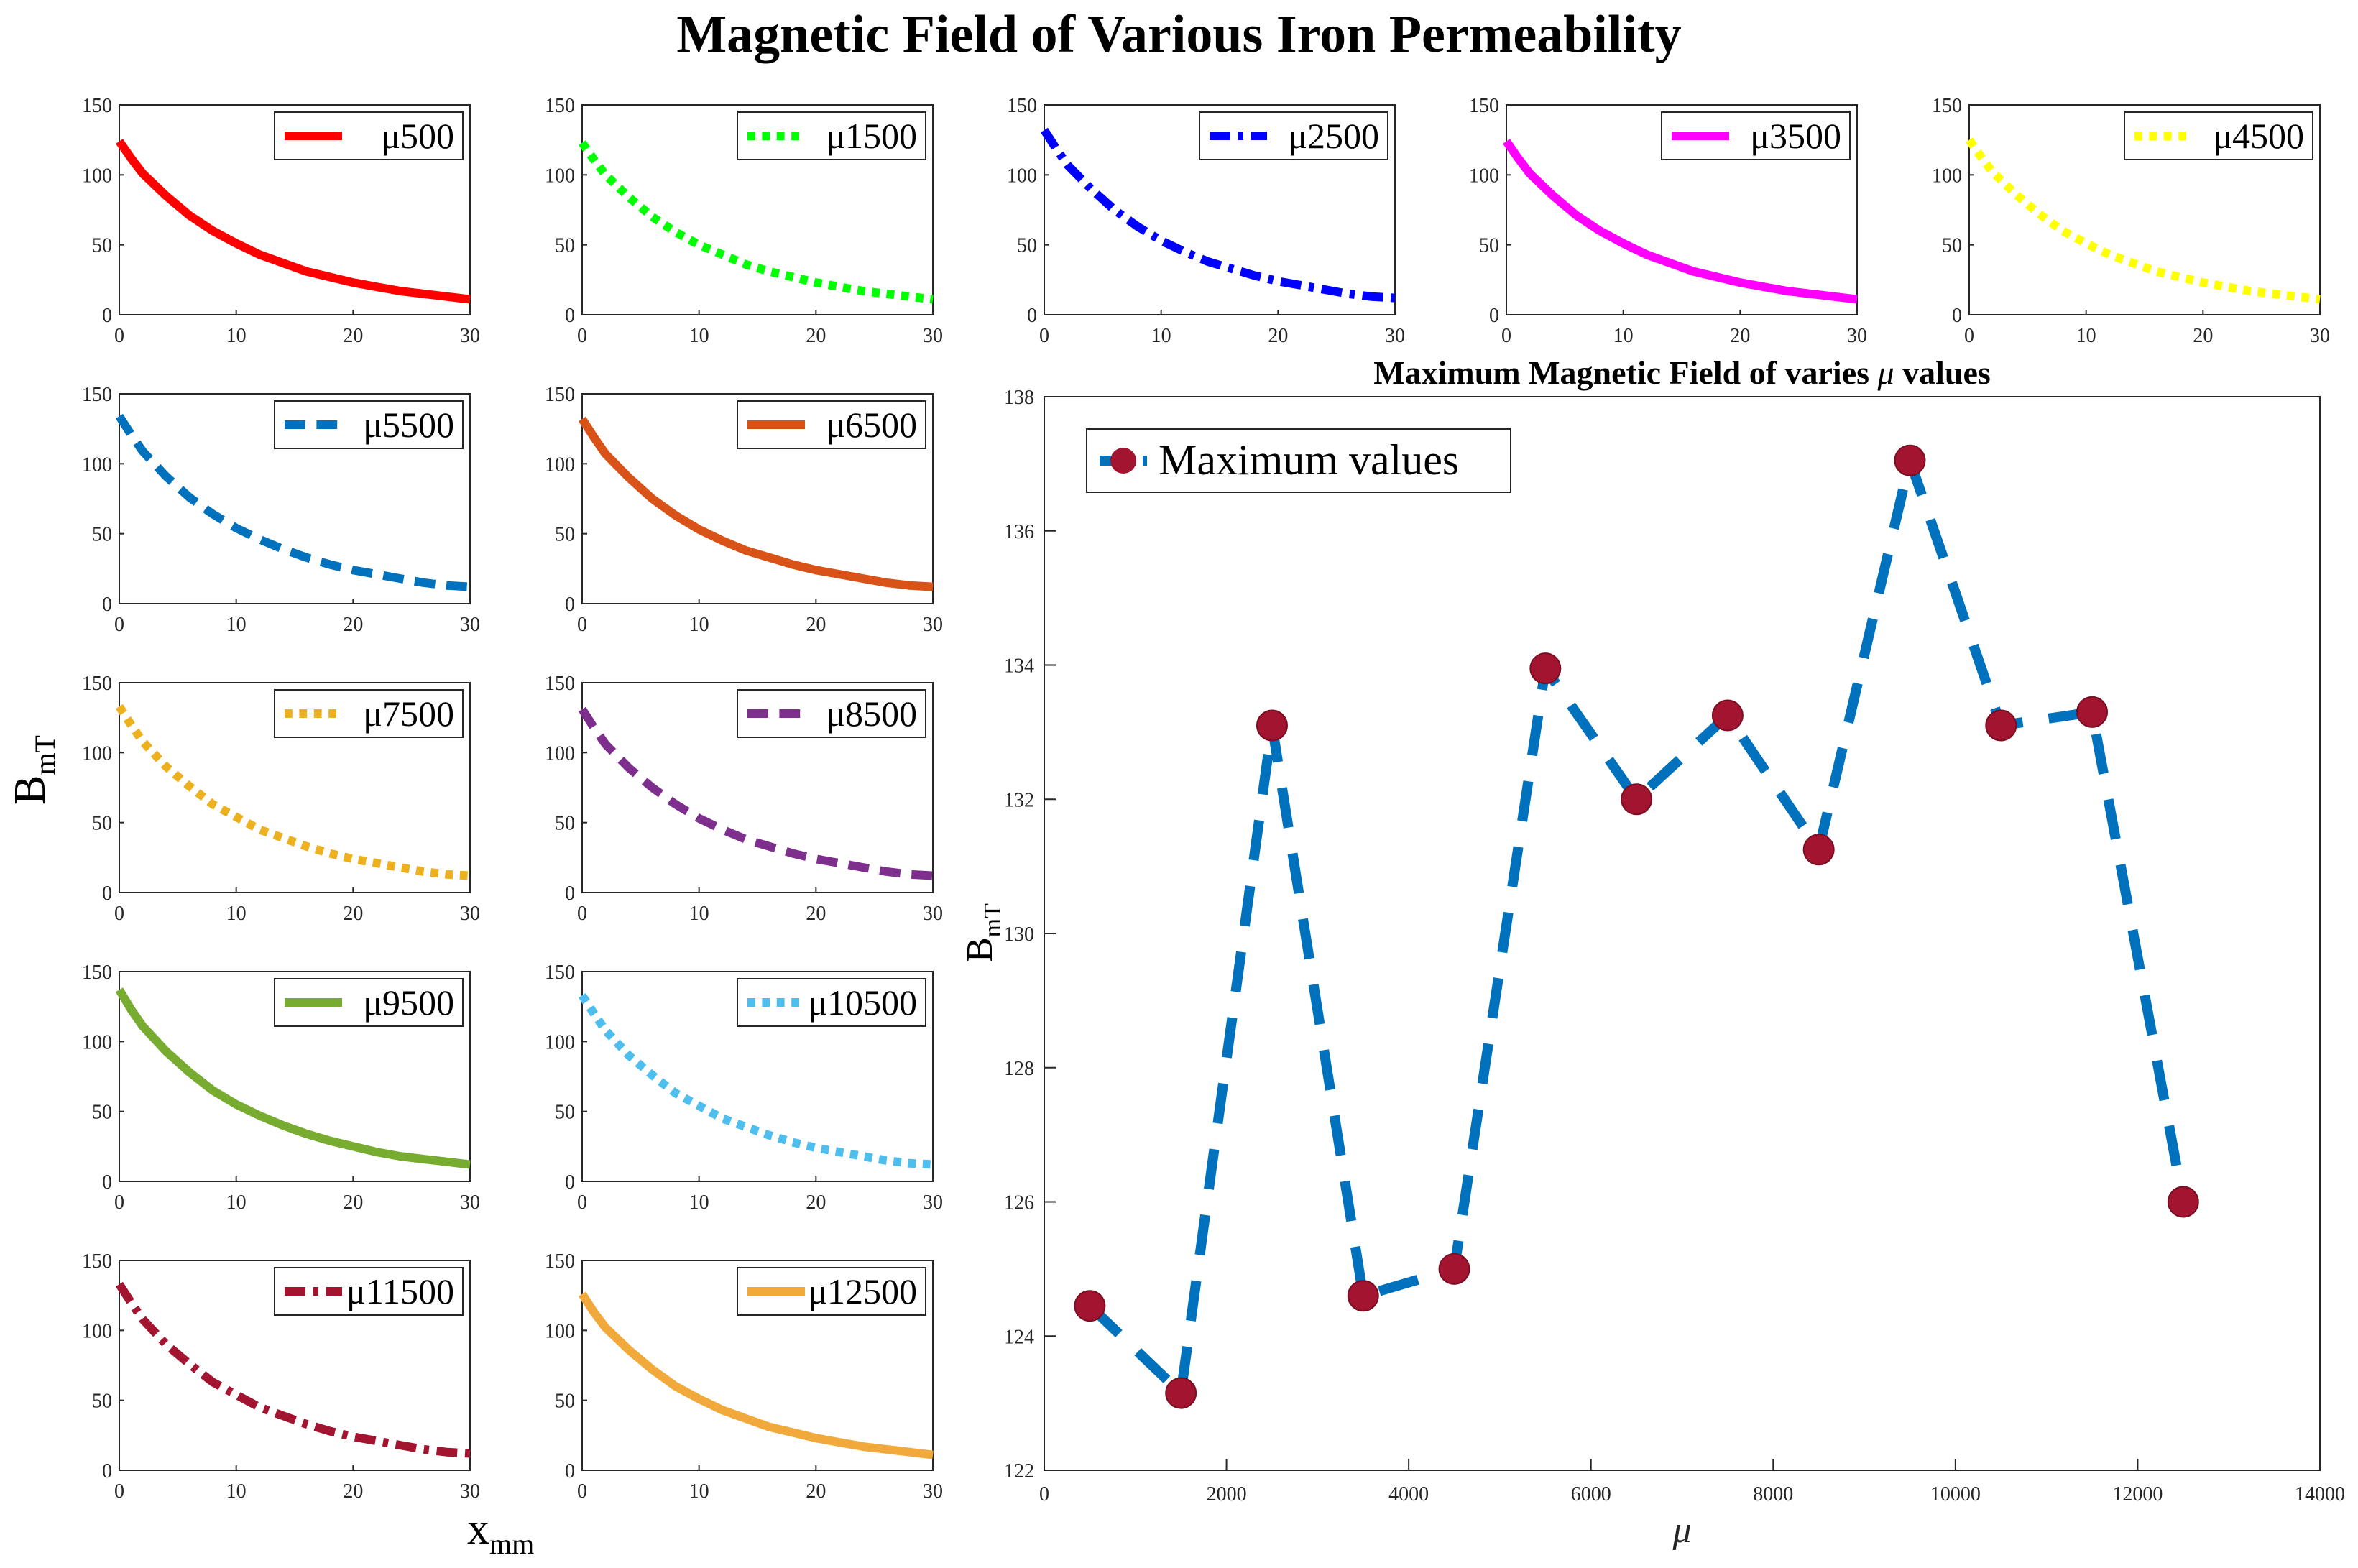 This screenshot has width=2358, height=1568. What do you see at coordinates (1668, 221) in the screenshot?
I see `subplot-mu3500: 0 10 20 30 0 50 100 150 μ3500` at bounding box center [1668, 221].